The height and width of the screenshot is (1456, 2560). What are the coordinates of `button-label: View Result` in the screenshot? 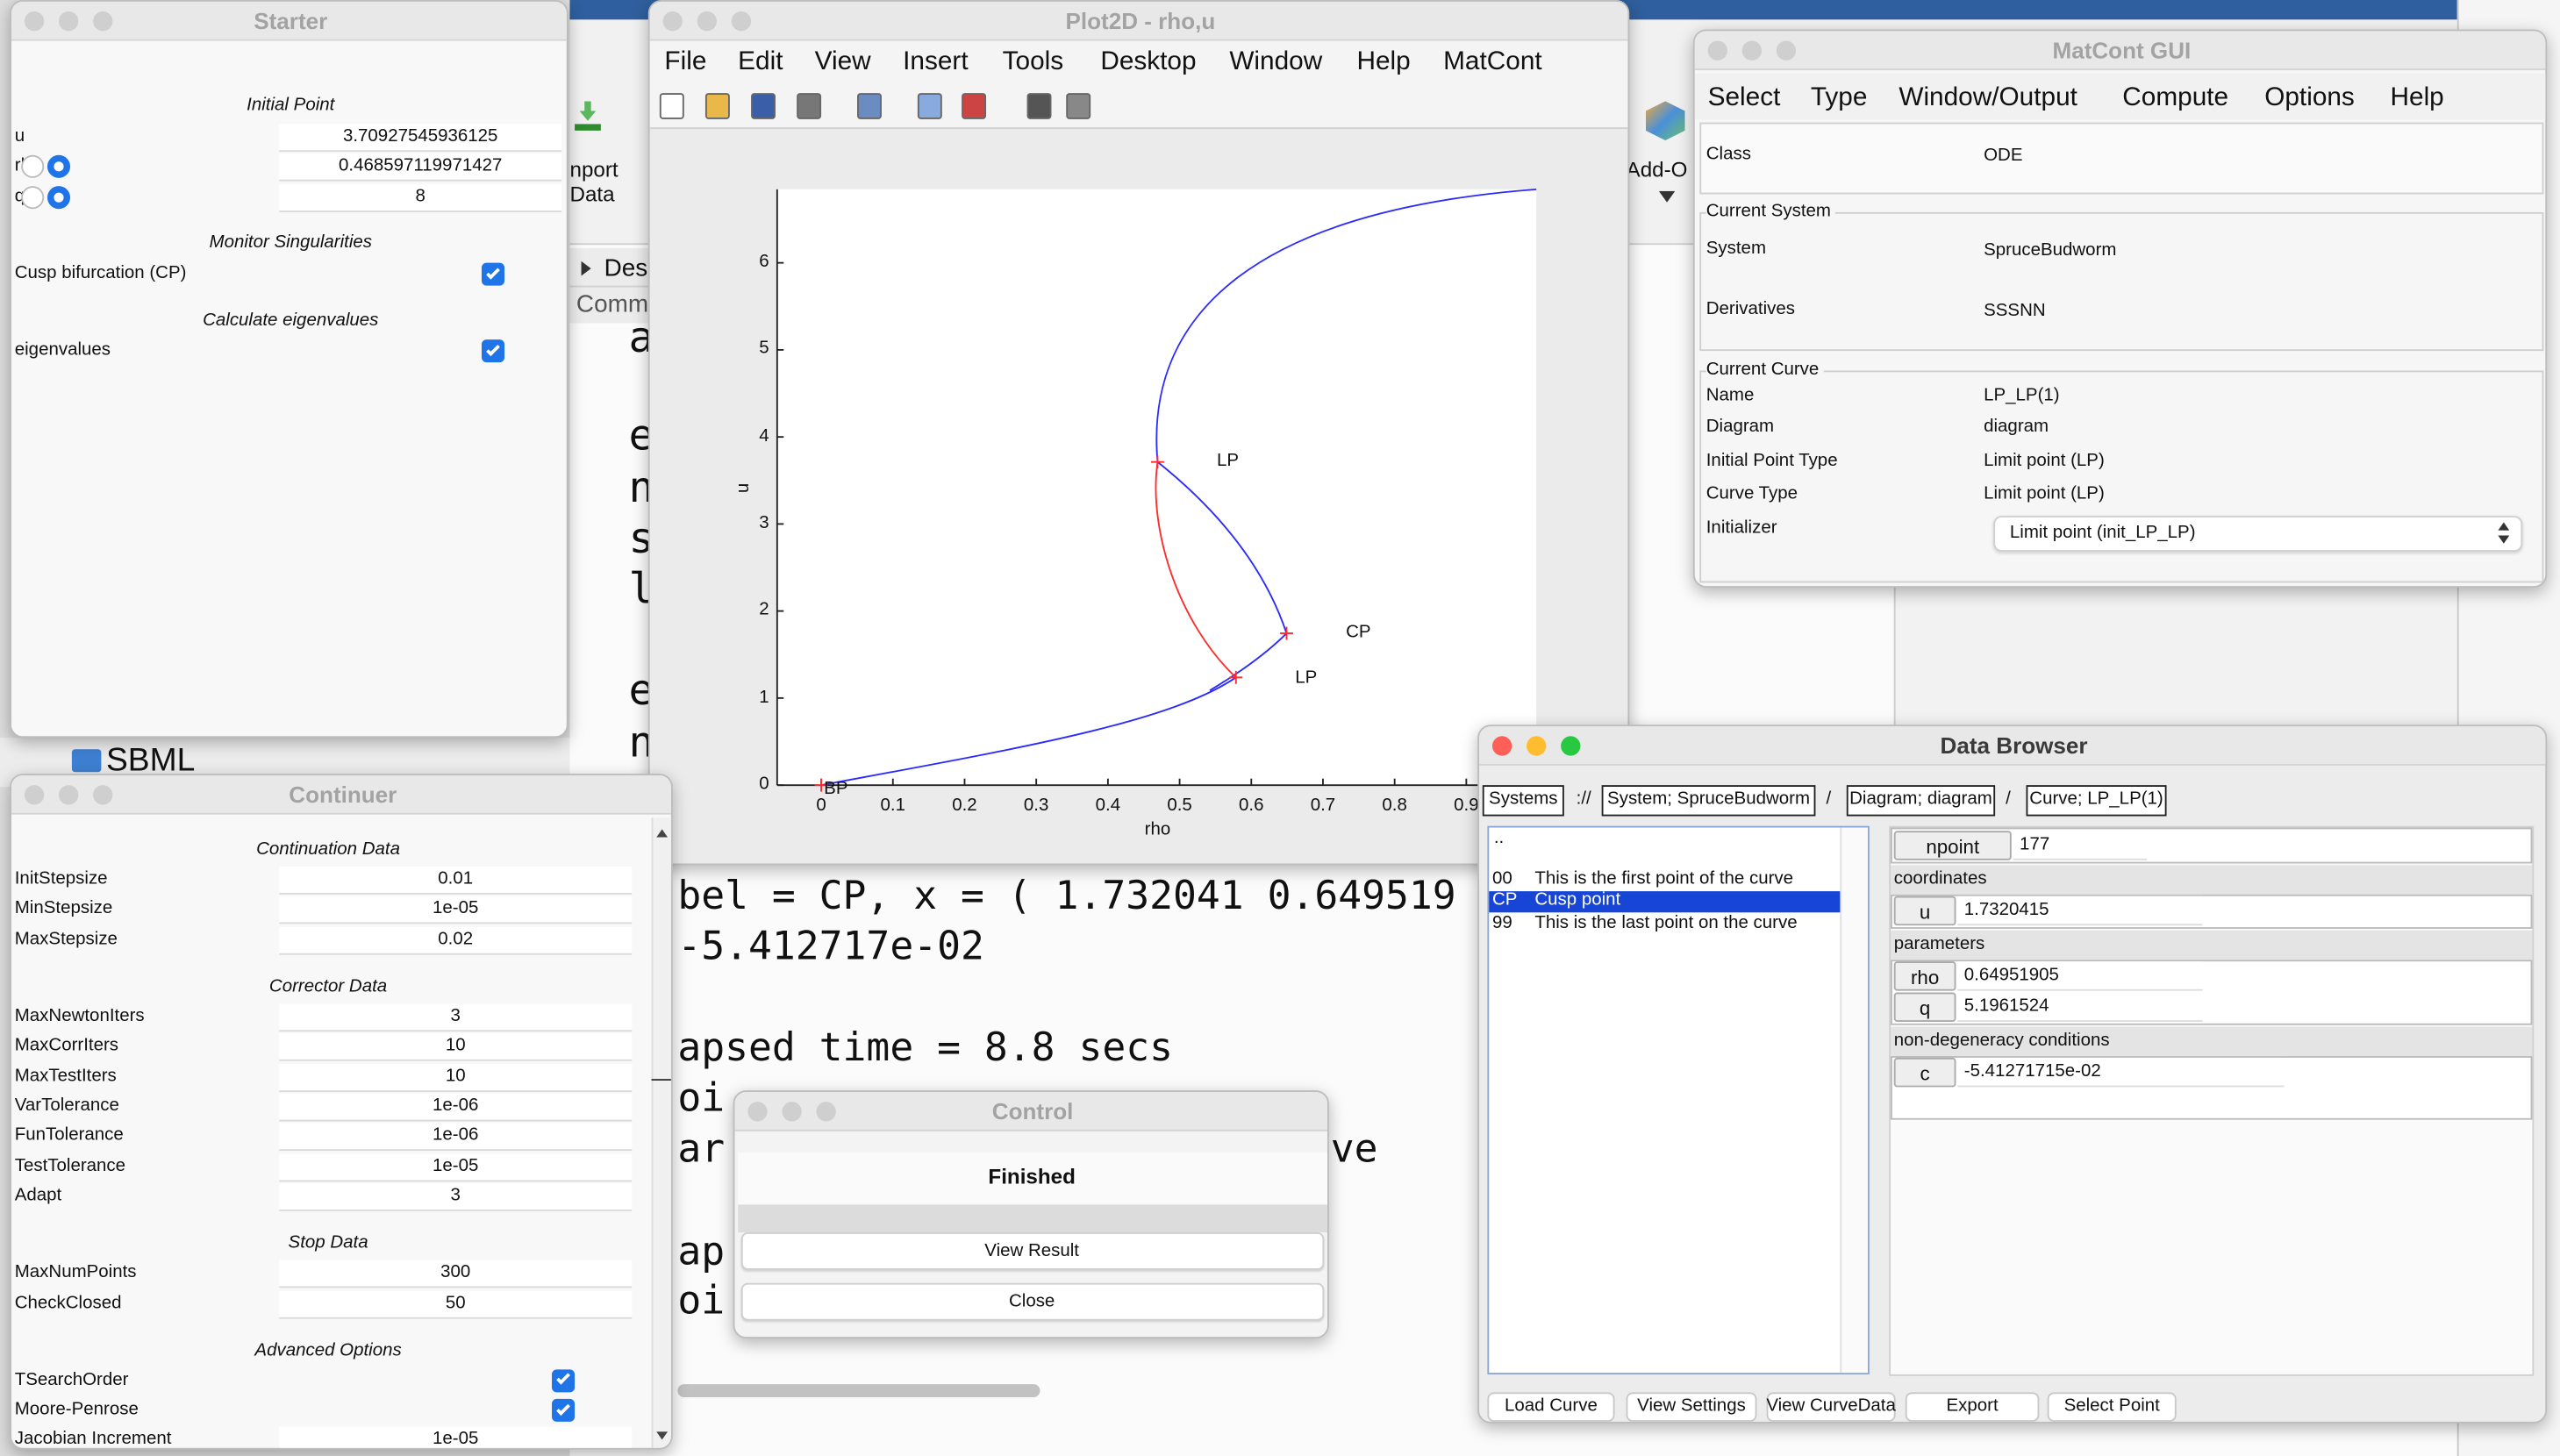 It's located at (1032, 1251).